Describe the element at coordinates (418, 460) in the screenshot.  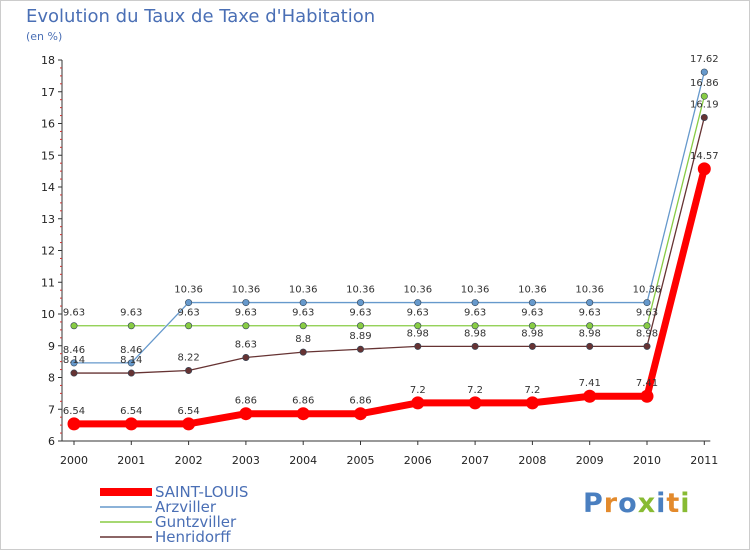
I see `x-tick-label: 2006` at that location.